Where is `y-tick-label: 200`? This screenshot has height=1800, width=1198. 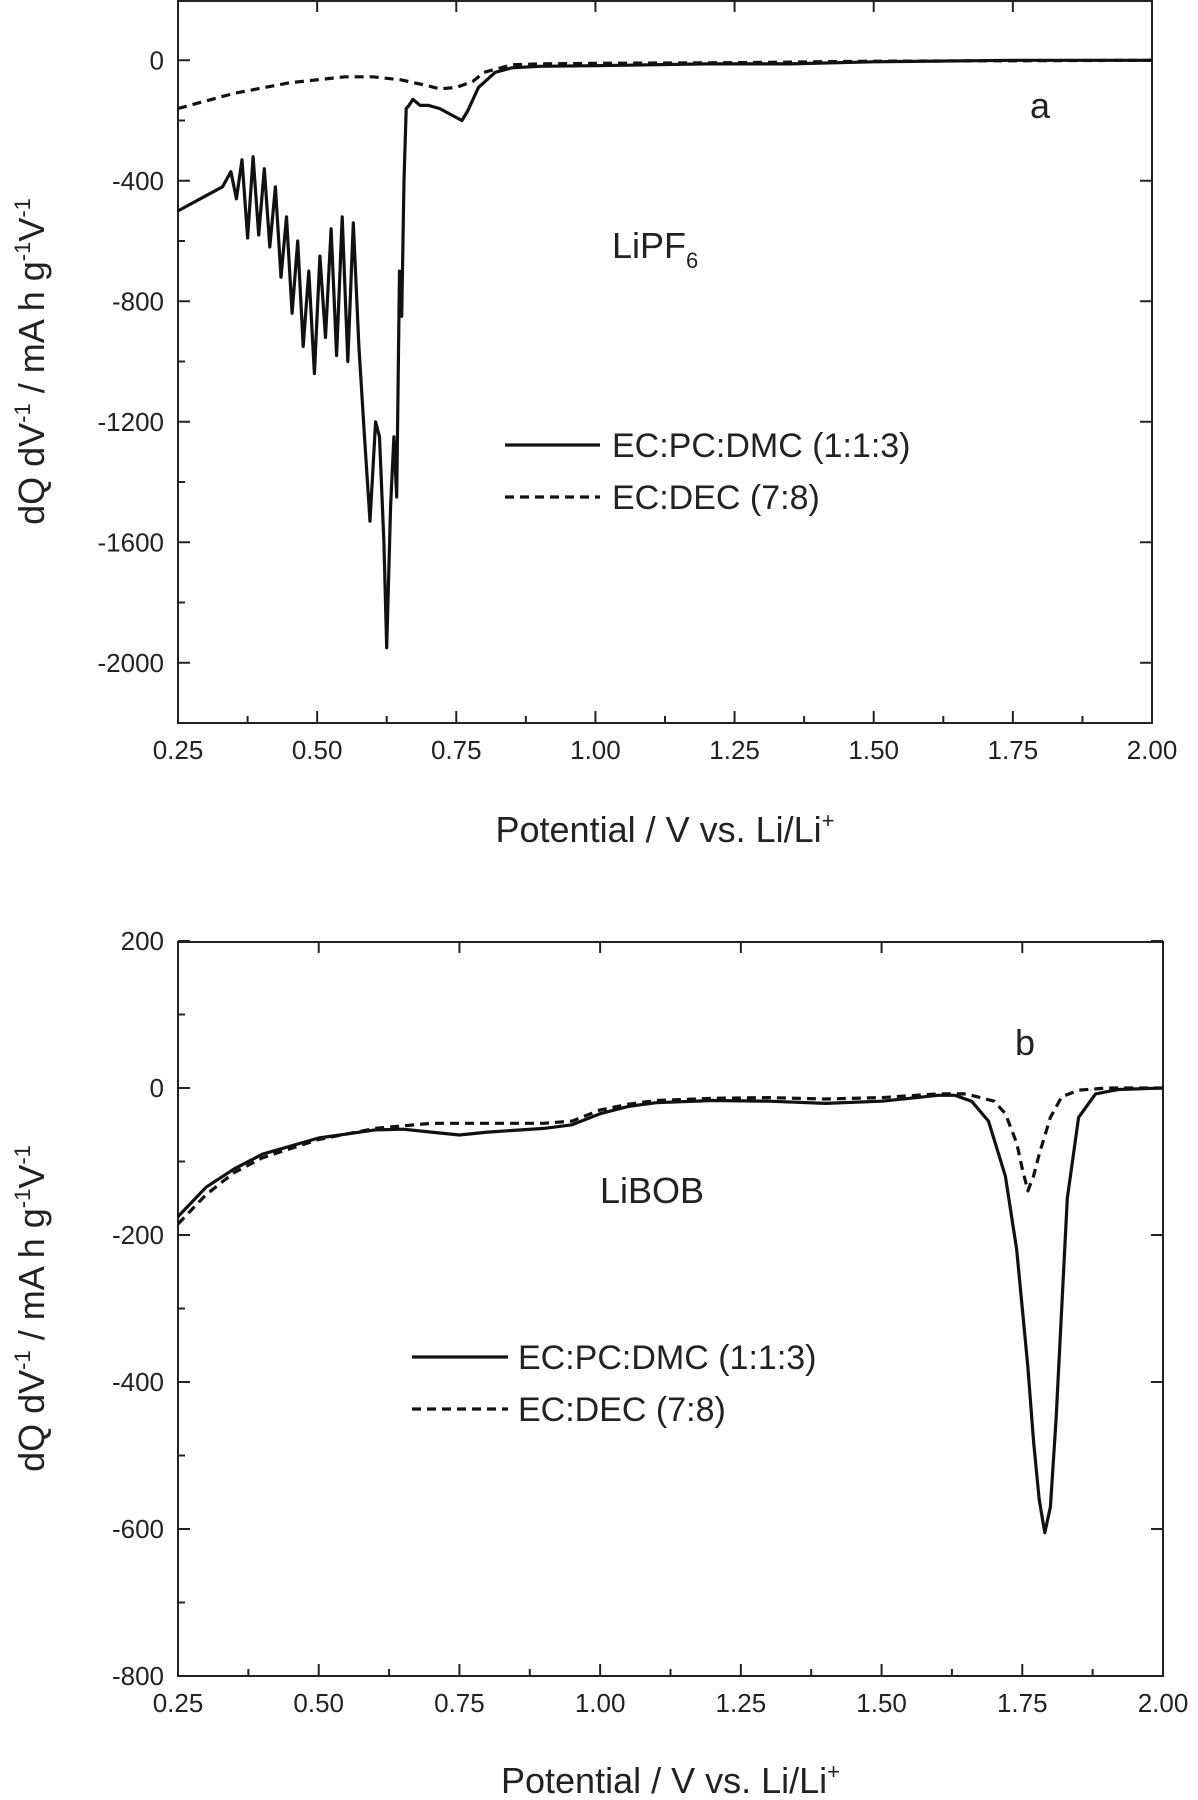 y-tick-label: 200 is located at coordinates (142, 941).